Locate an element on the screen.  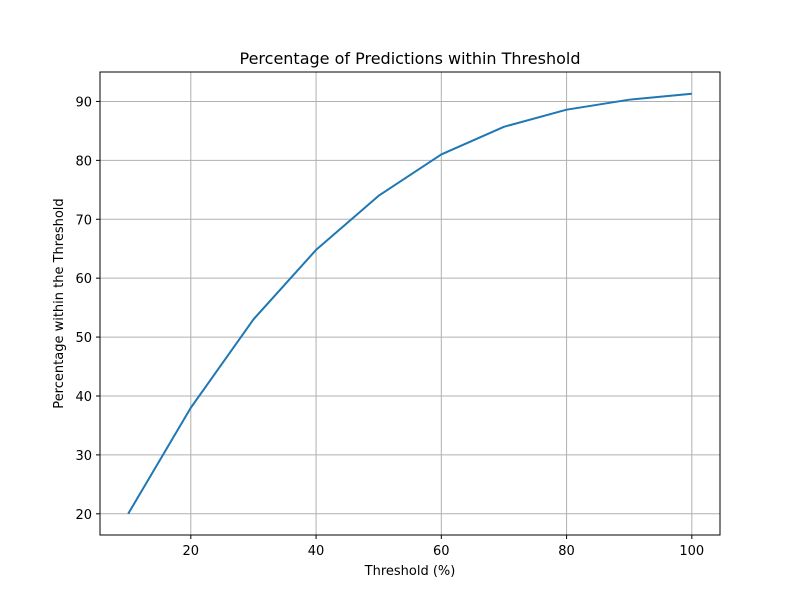
y-tick-label: 50 is located at coordinates (83, 338).